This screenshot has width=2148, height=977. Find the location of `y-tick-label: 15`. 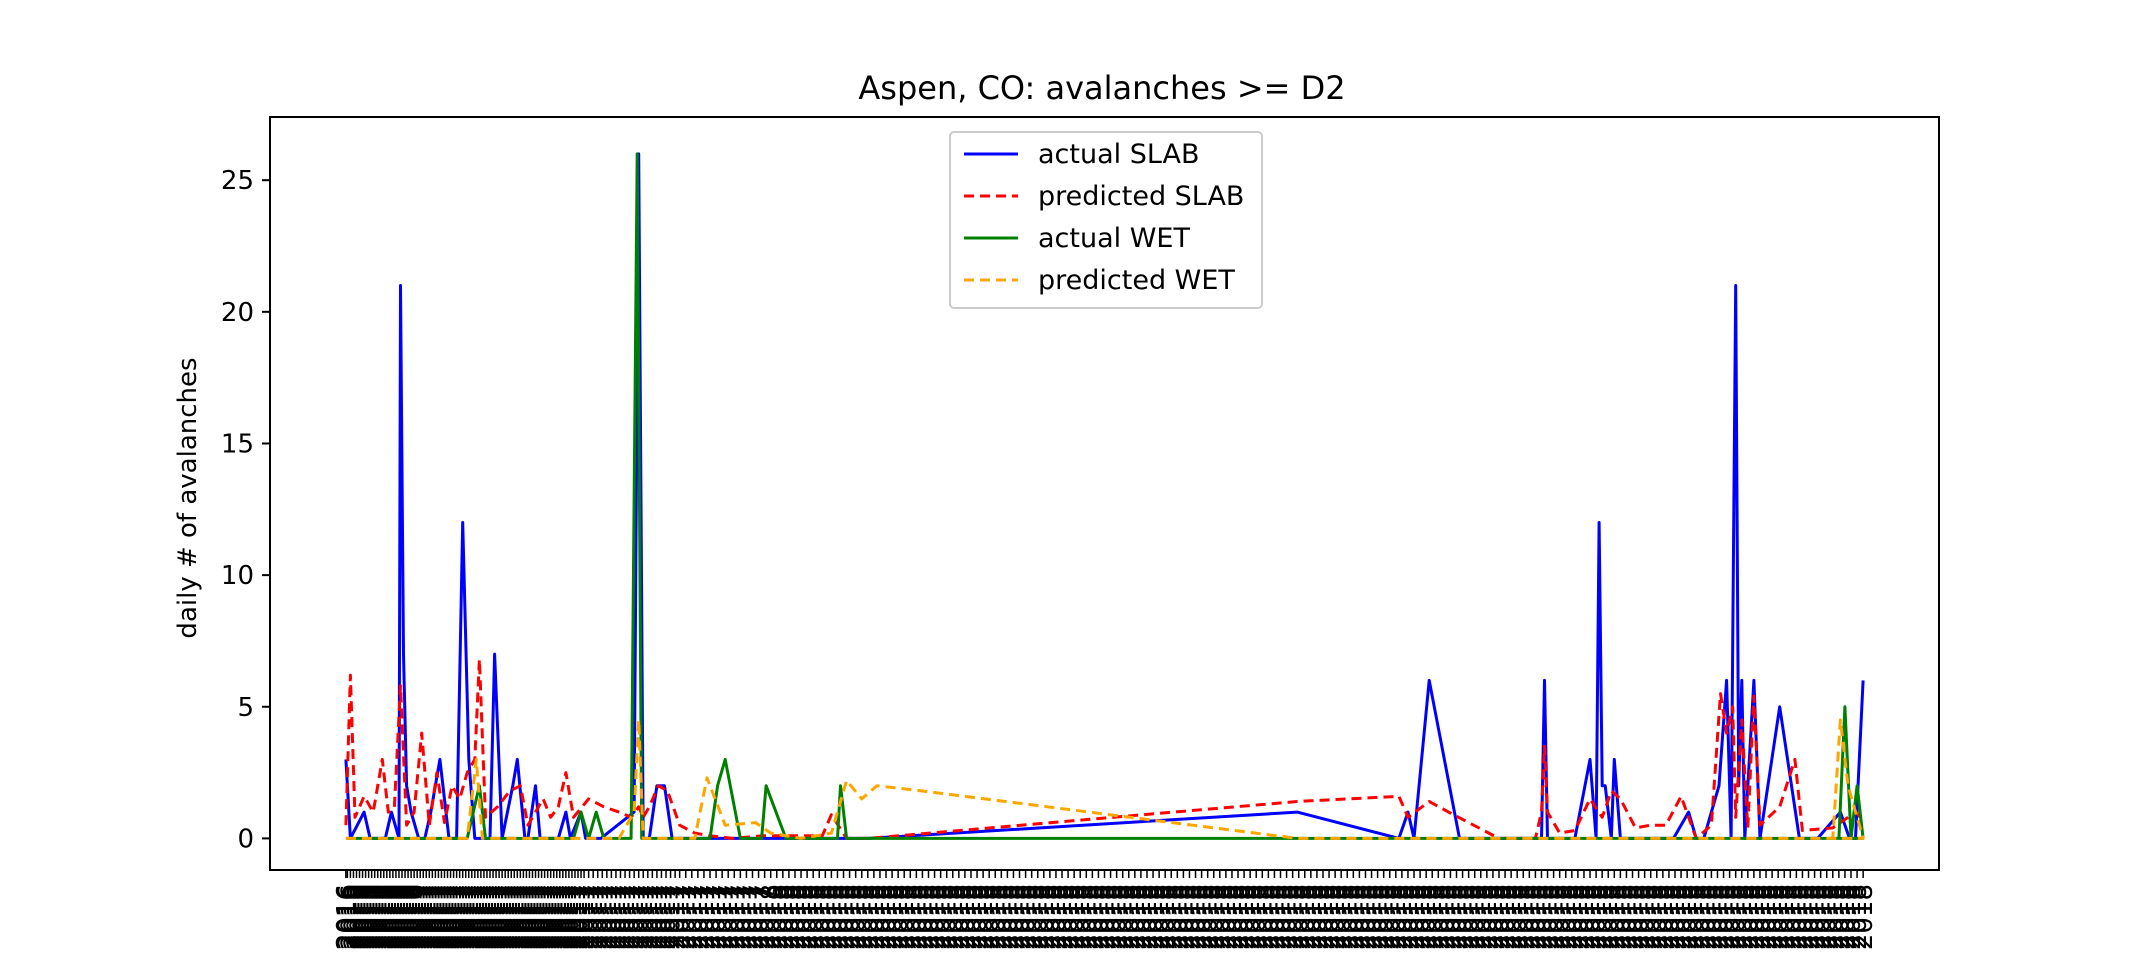

y-tick-label: 15 is located at coordinates (237, 444).